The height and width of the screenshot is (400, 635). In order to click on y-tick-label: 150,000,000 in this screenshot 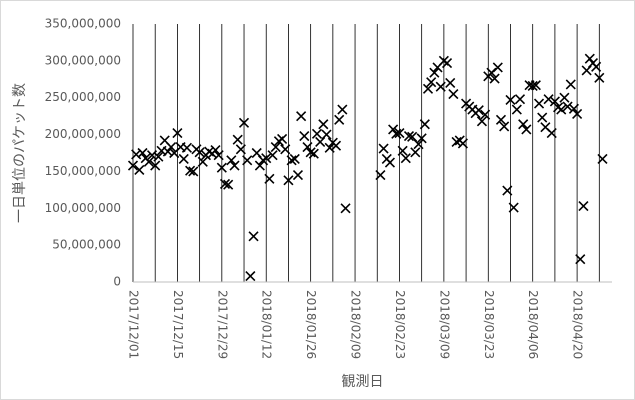, I will do `click(83, 171)`.